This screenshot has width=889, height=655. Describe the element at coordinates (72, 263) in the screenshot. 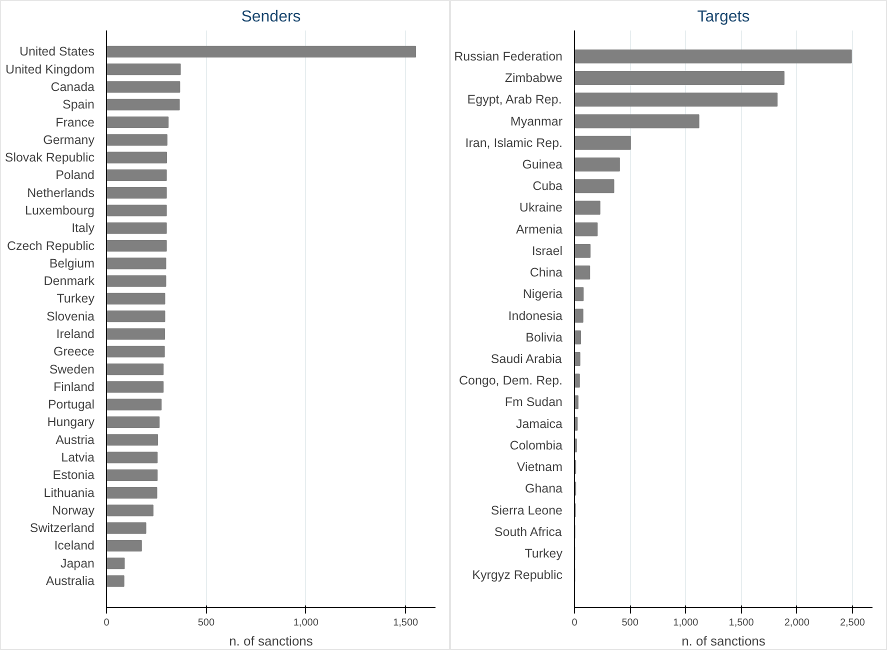

I see `y-tick-label: Belgium` at that location.